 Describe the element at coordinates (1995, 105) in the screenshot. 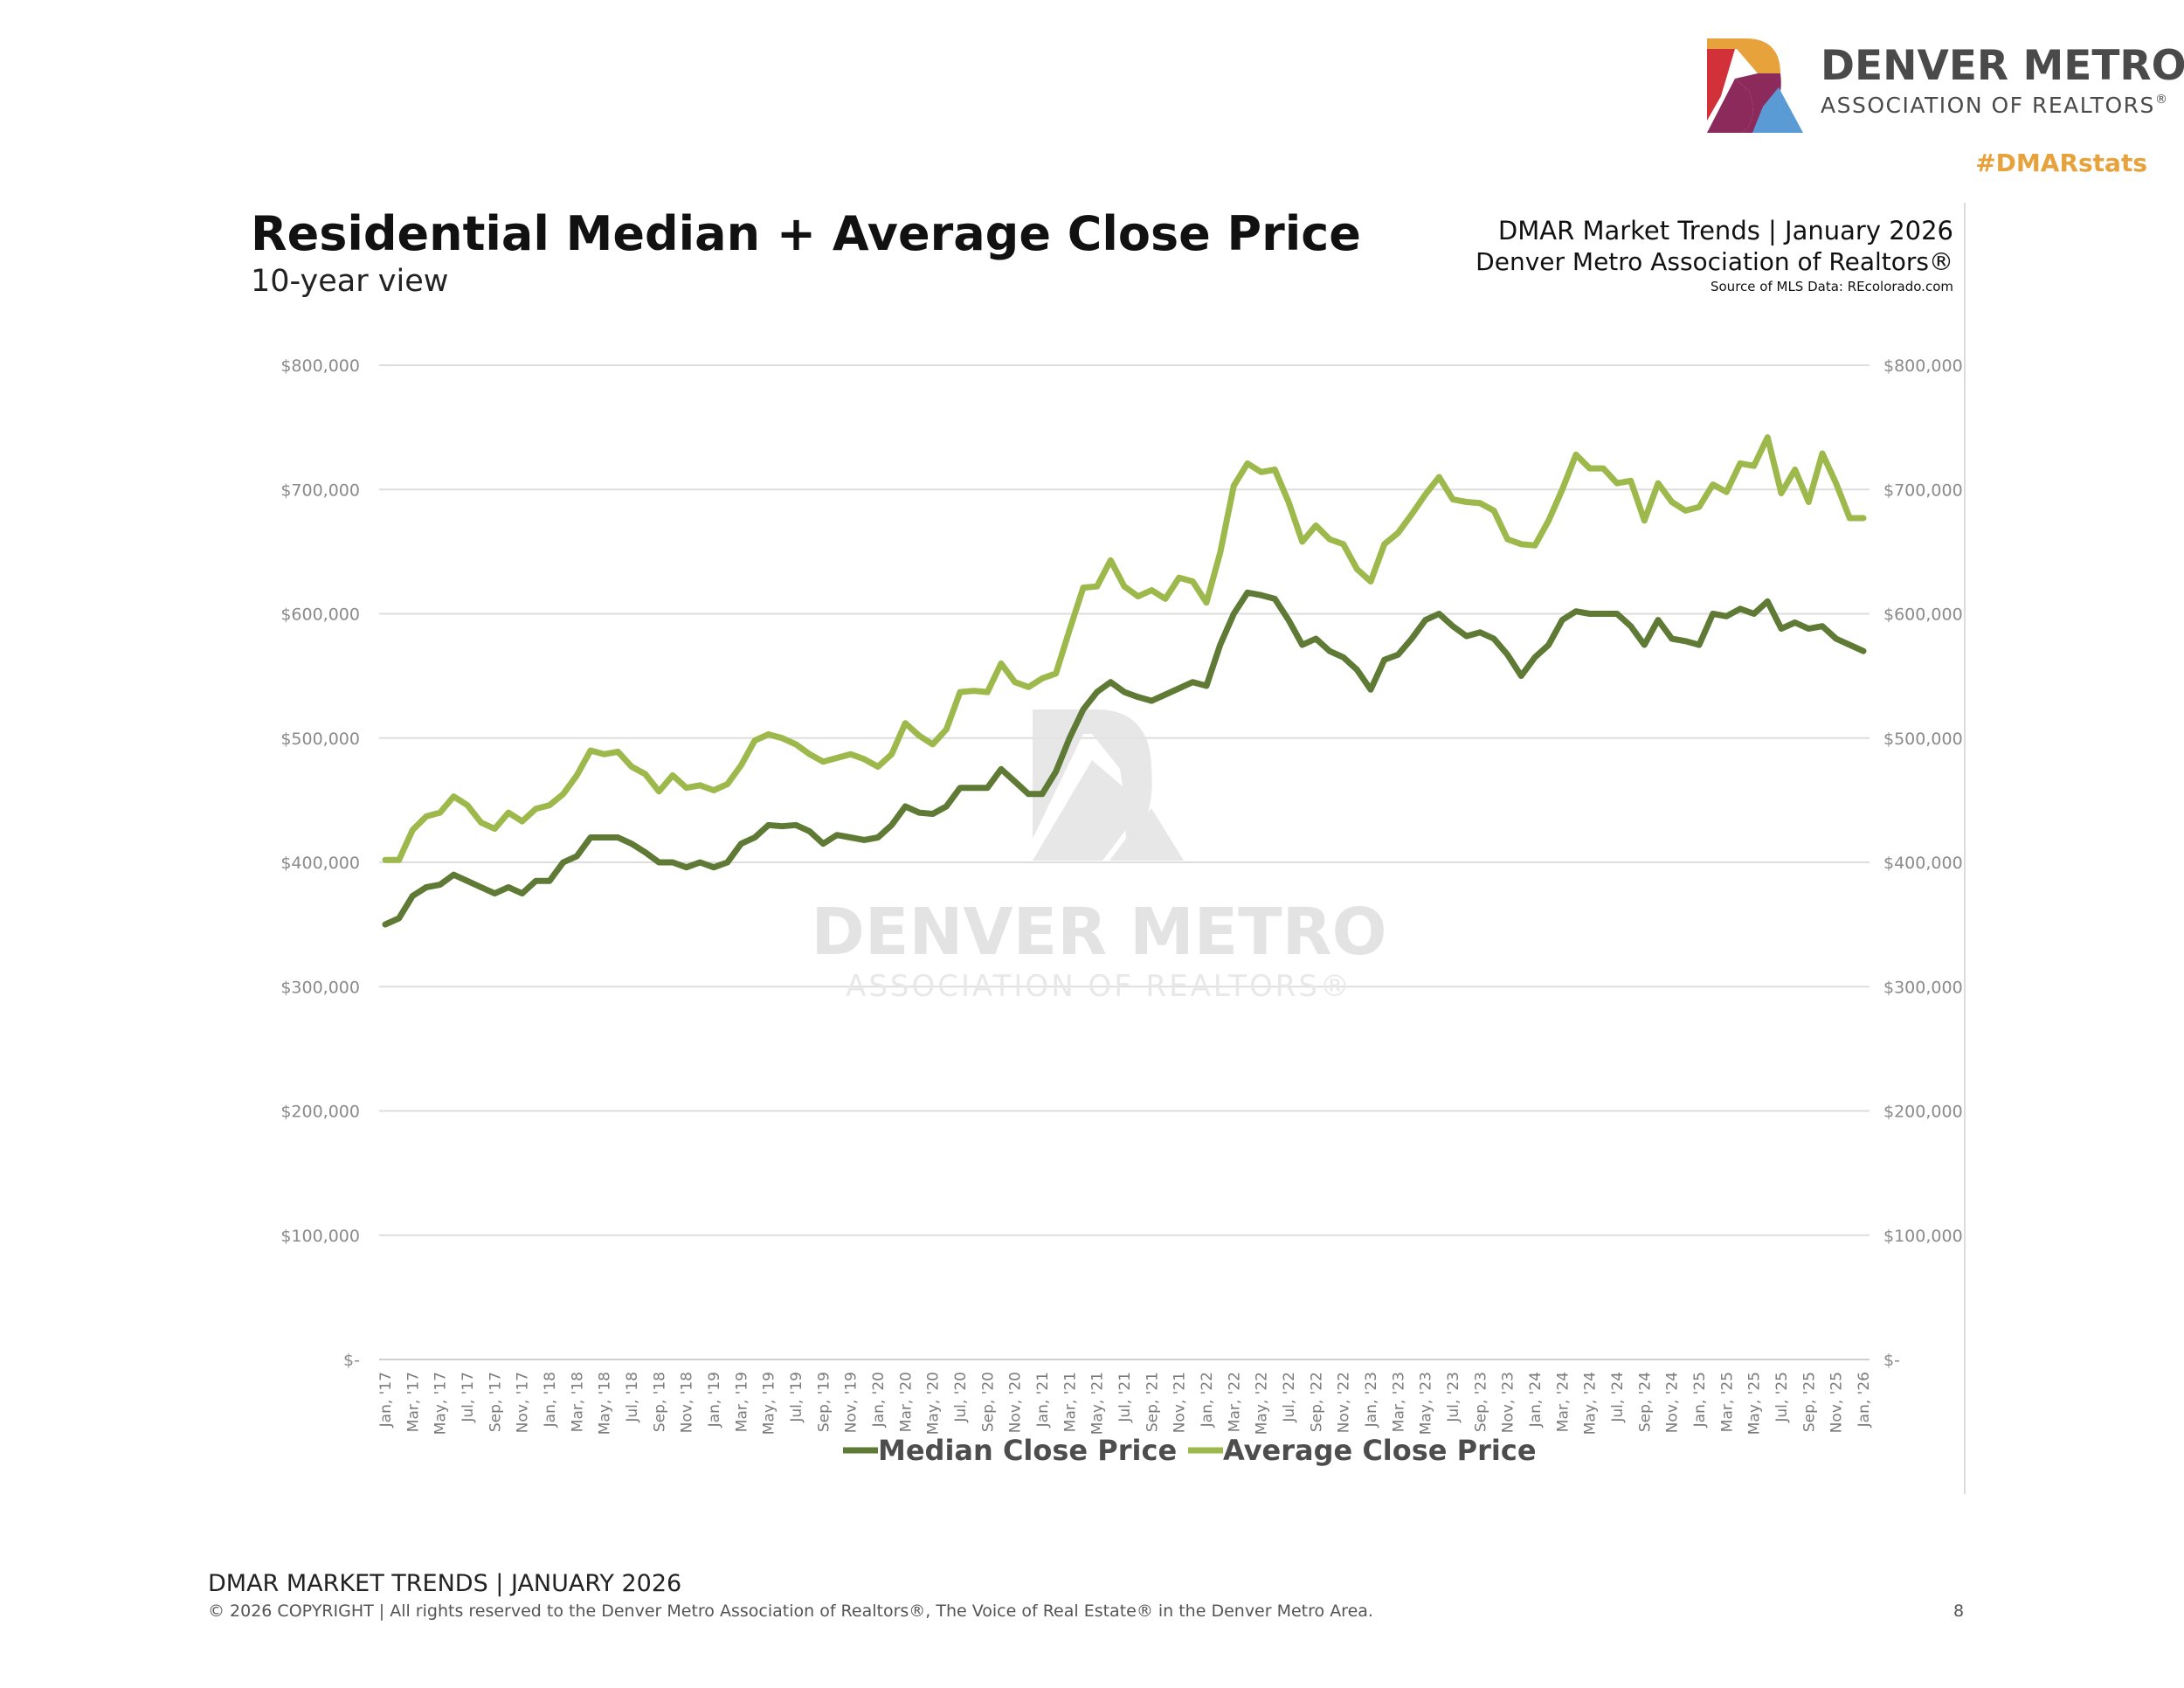

I see `brand-tagline: ASSOCIATION OF REALTORS®` at that location.